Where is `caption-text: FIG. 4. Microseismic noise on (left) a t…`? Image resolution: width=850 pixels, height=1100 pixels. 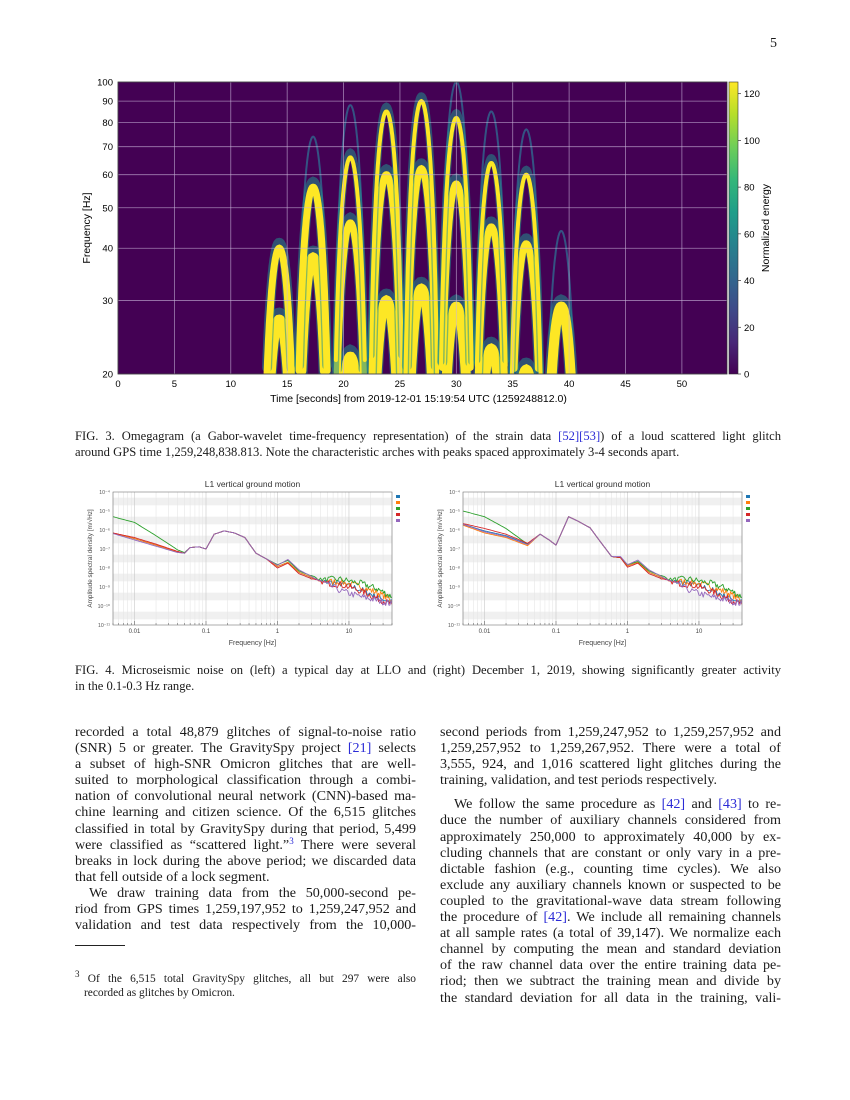
caption-text: FIG. 4. Microseismic noise on (left) a t… is located at coordinates (428, 670).